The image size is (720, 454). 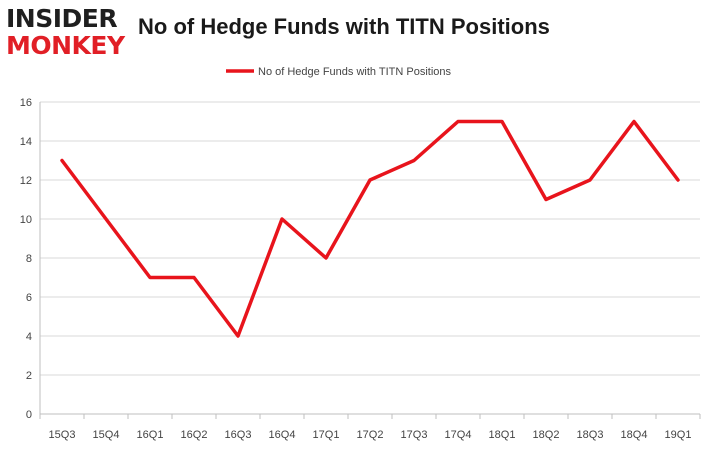 I want to click on y-tick-label: 4, so click(x=29, y=337).